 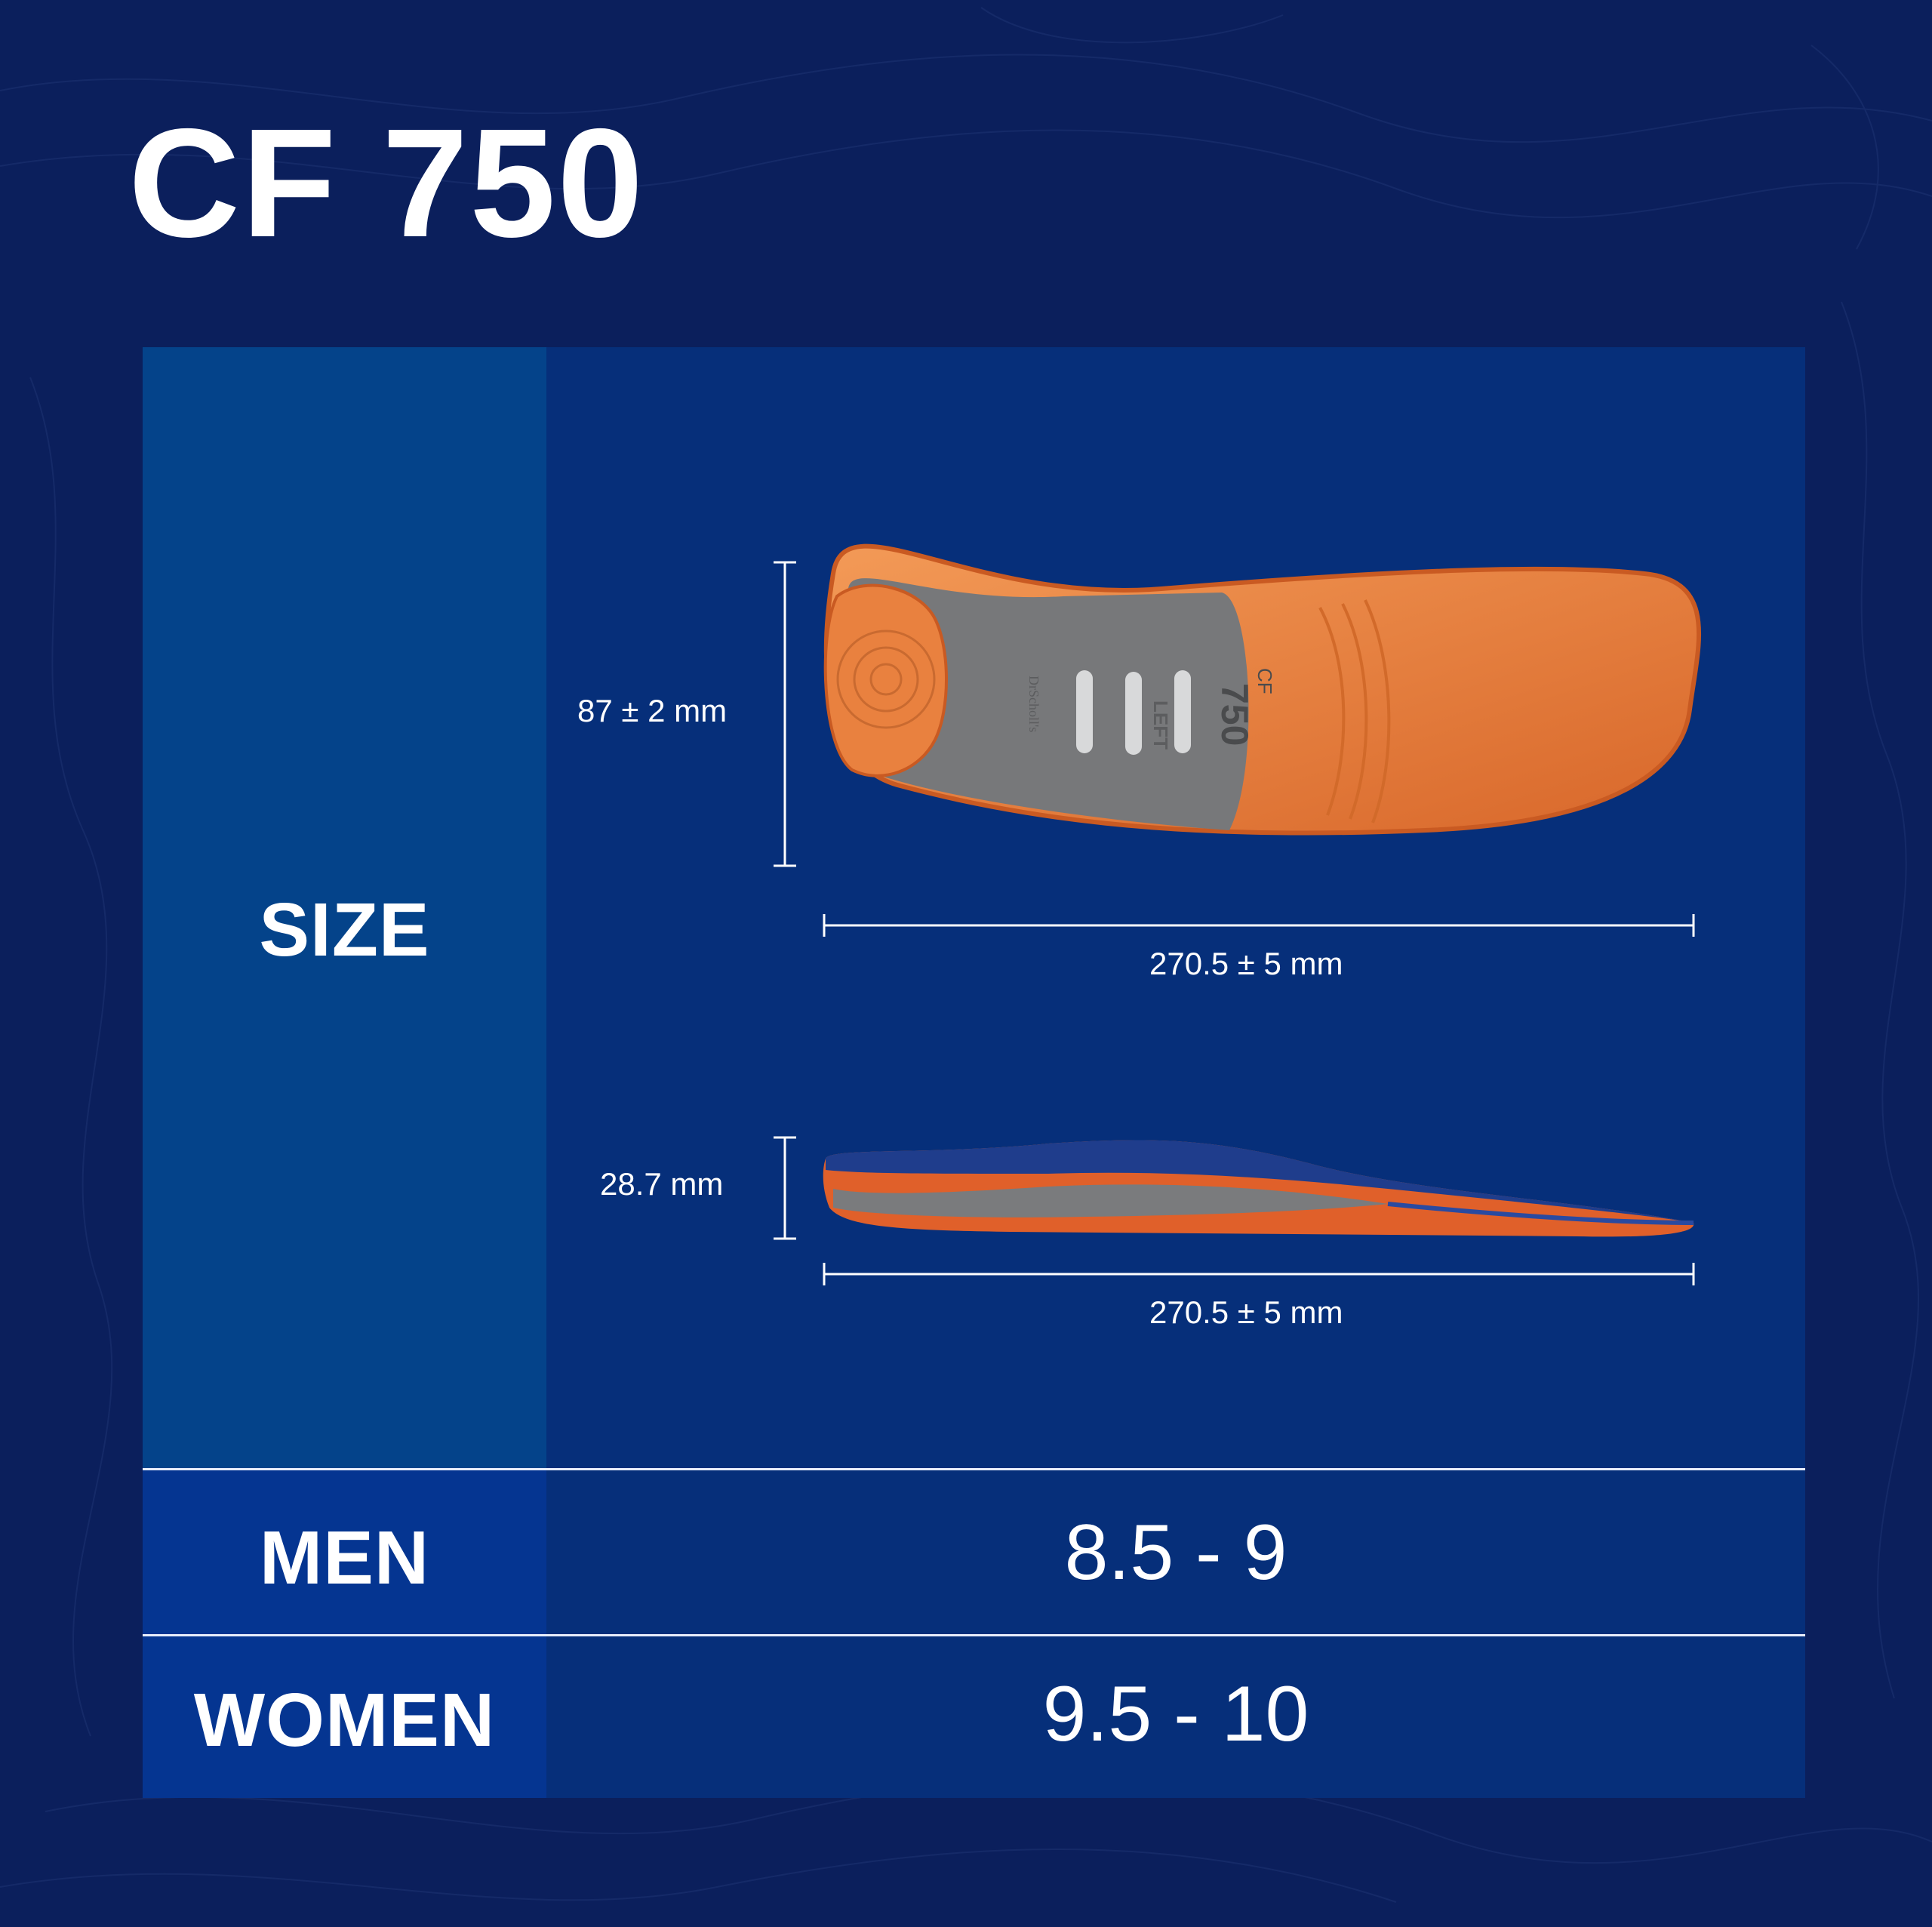 I want to click on insole-brand-logo: DrScholl's, so click(x=1033, y=704).